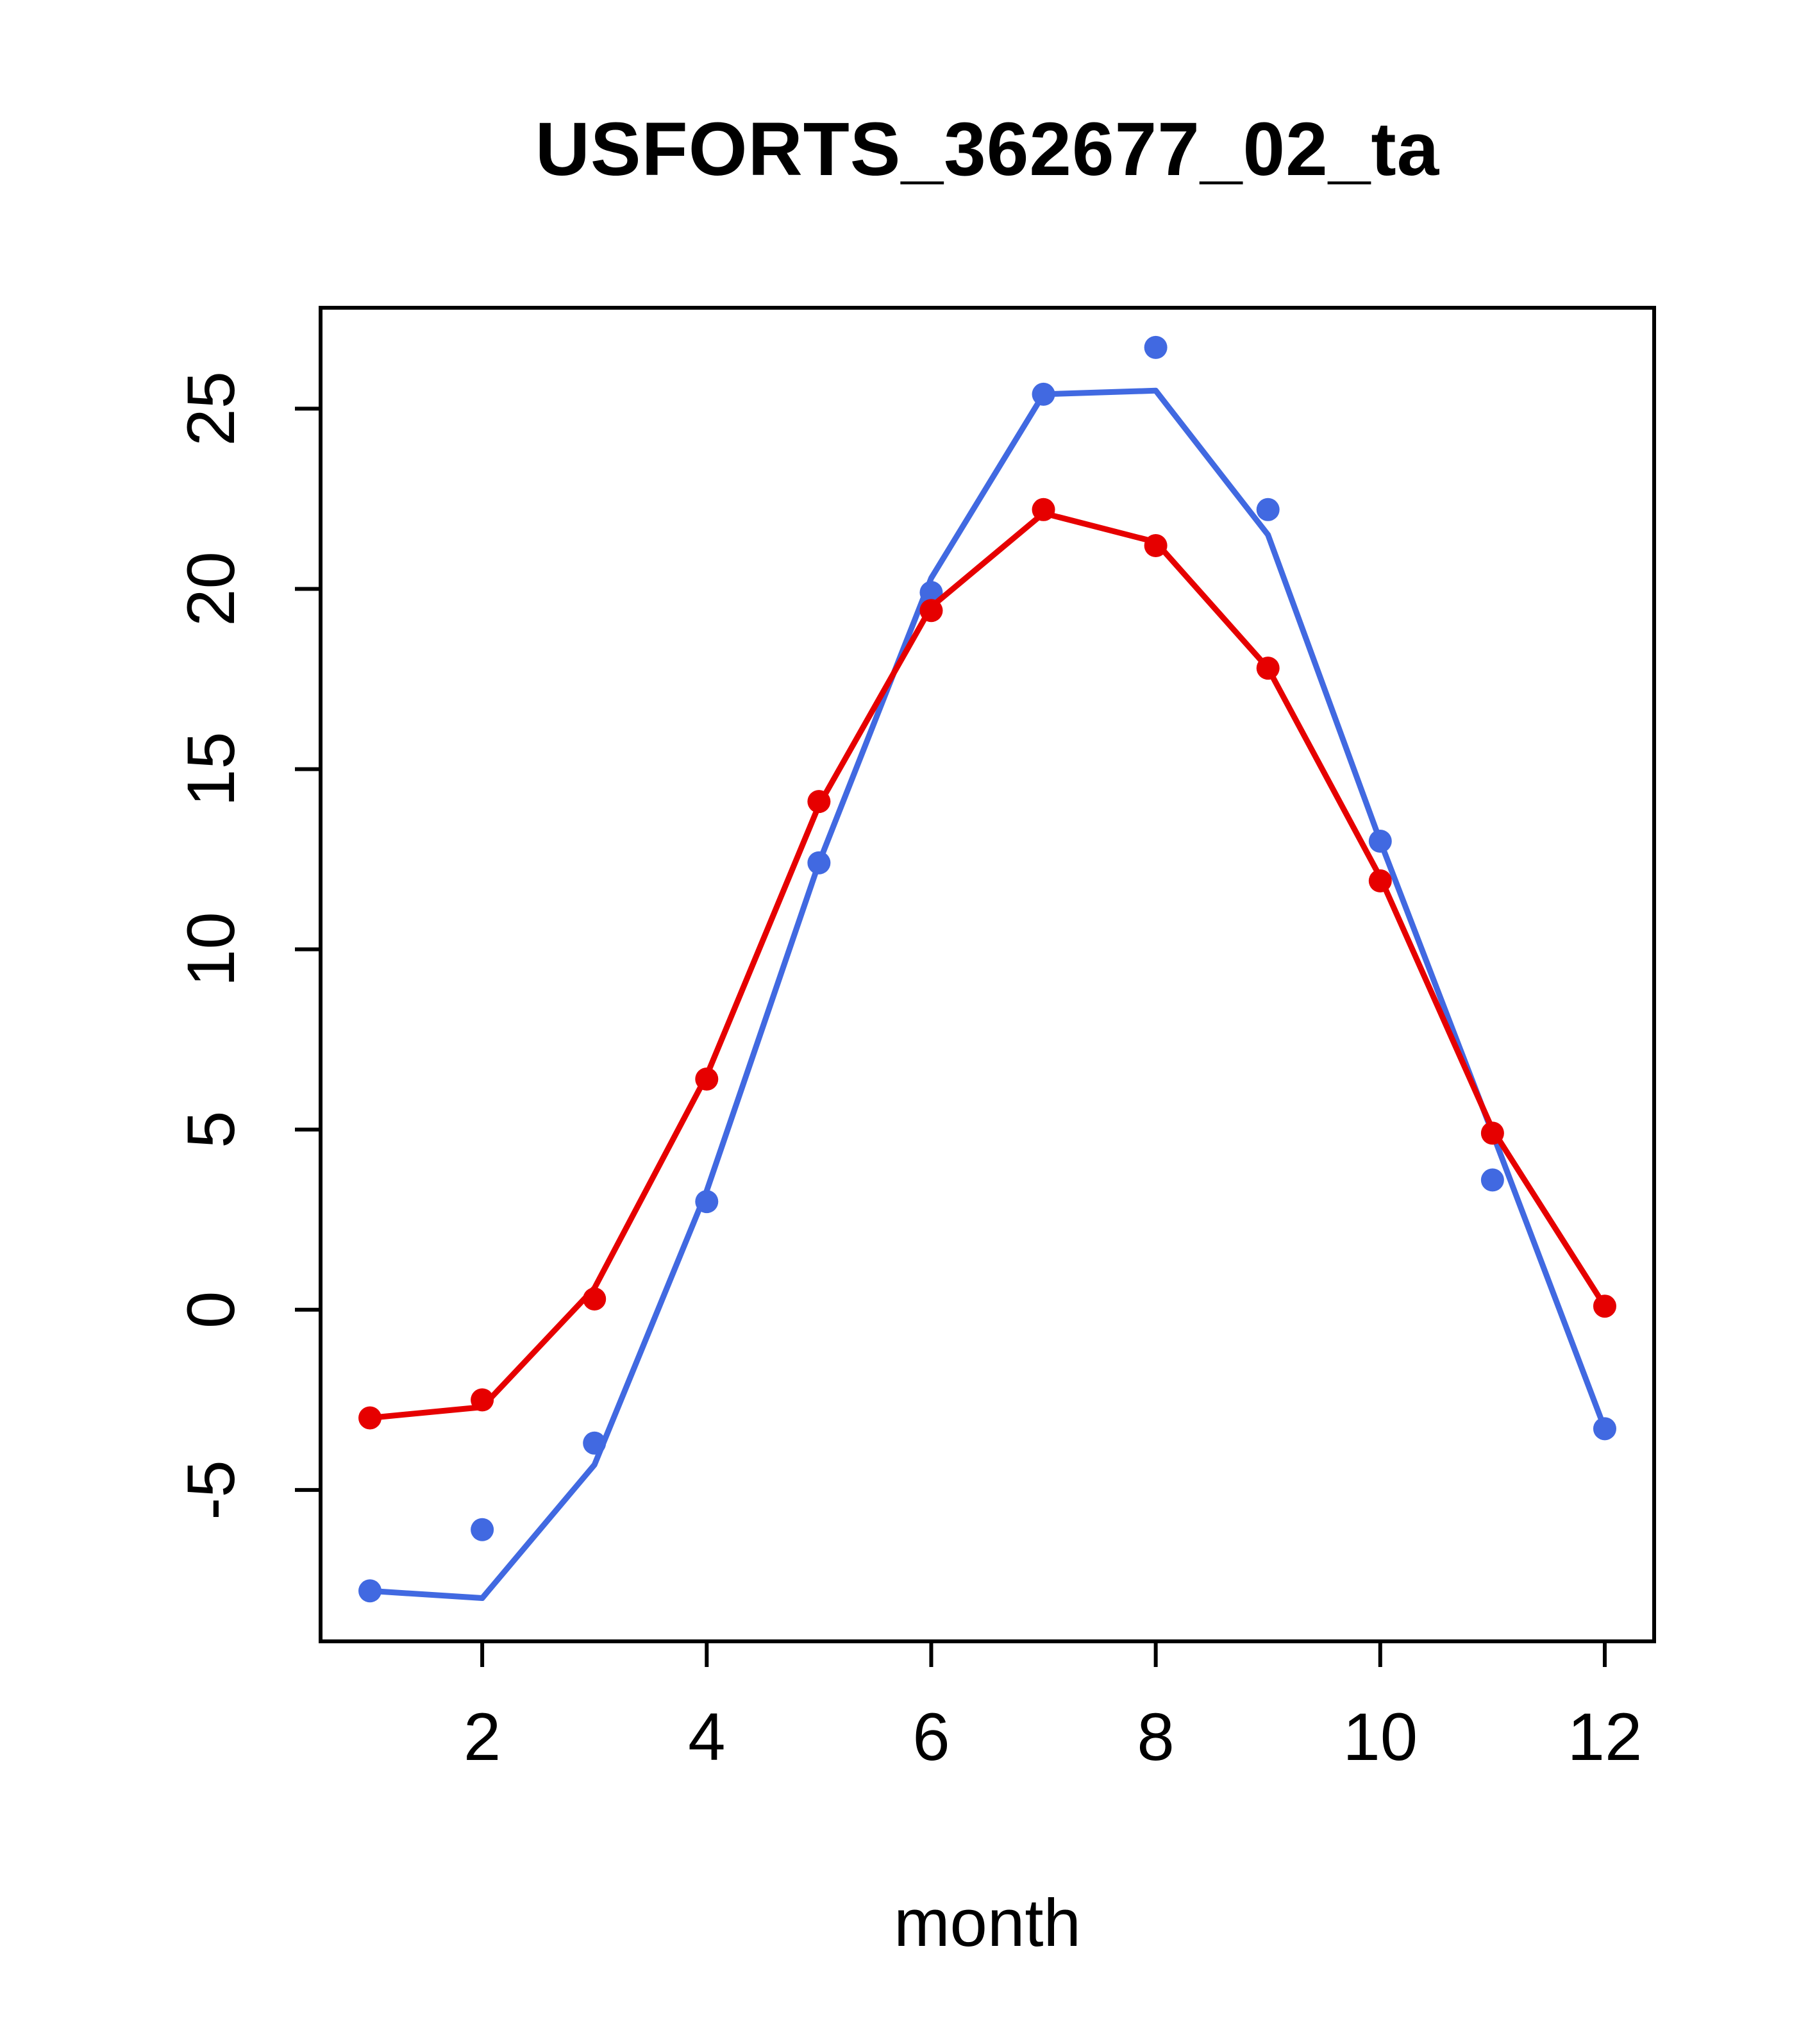 The height and width of the screenshot is (2044, 1817). Describe the element at coordinates (212, 770) in the screenshot. I see `y-tick-label: 15` at that location.